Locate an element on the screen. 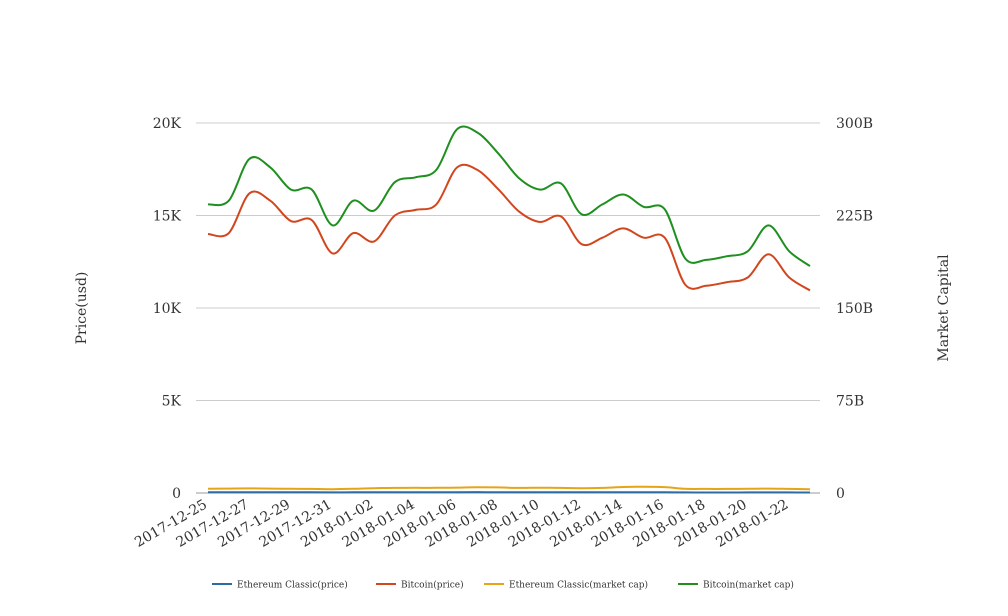 The image size is (1008, 616). left-tick-label: 5K is located at coordinates (172, 402).